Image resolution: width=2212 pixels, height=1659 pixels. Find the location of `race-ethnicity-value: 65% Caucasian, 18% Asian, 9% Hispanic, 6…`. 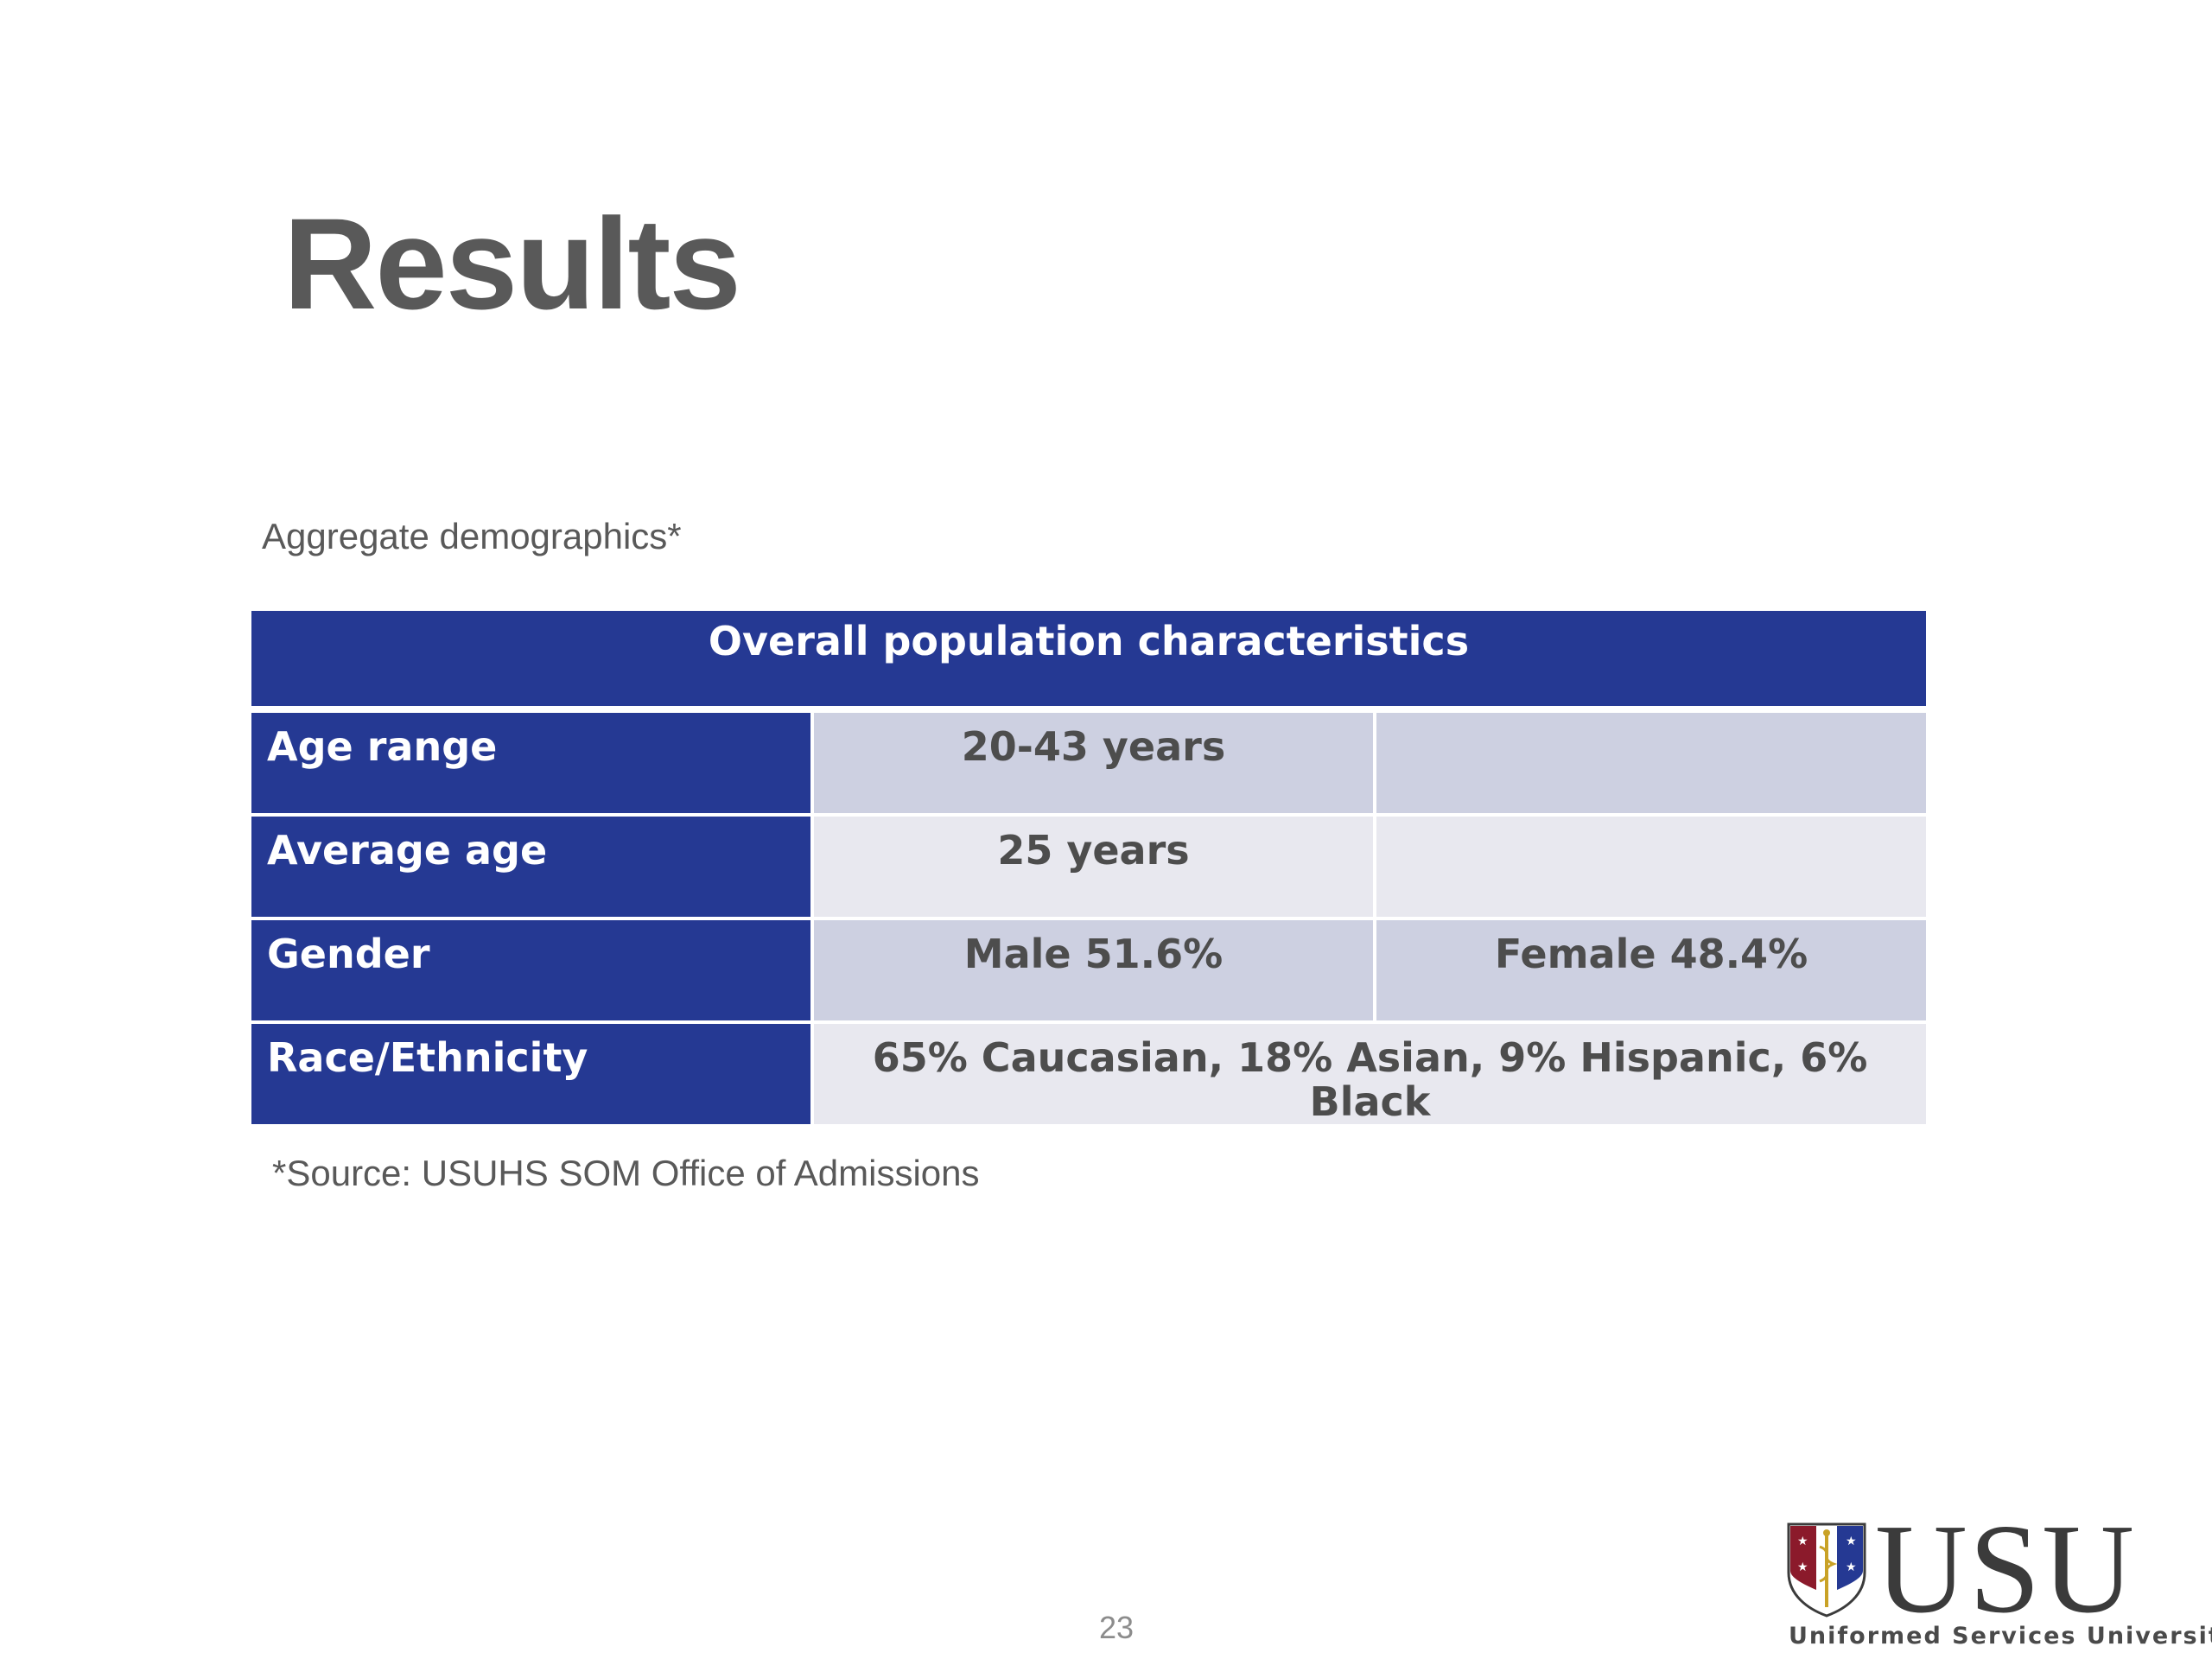

race-ethnicity-value: 65% Caucasian, 18% Asian, 9% Hispanic, 6… is located at coordinates (1370, 1076).